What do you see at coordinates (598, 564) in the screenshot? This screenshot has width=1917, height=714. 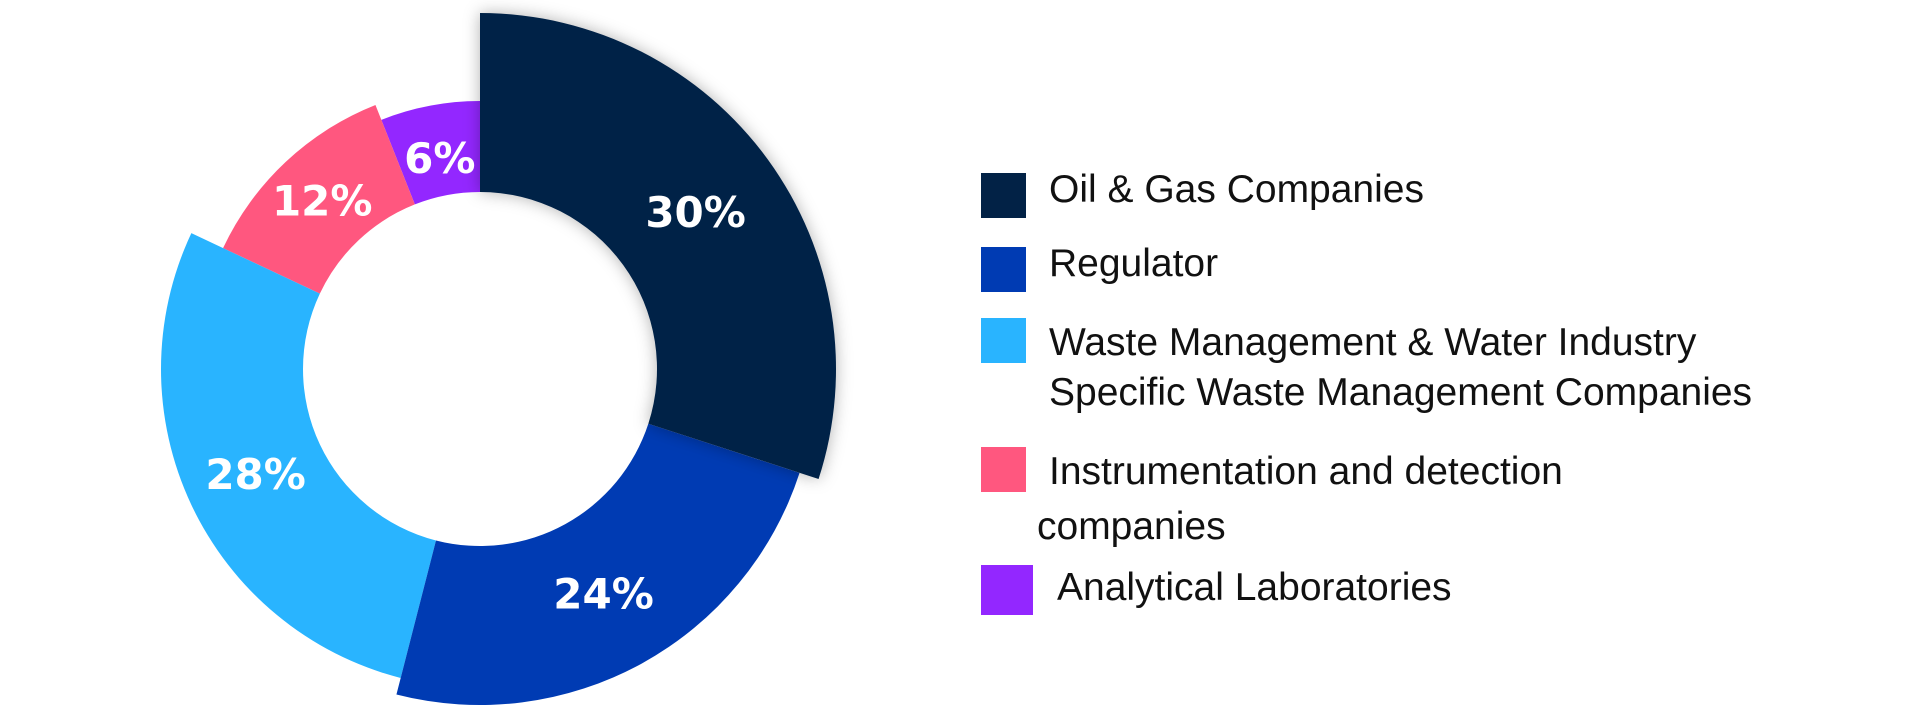 I see `slice-regulator` at bounding box center [598, 564].